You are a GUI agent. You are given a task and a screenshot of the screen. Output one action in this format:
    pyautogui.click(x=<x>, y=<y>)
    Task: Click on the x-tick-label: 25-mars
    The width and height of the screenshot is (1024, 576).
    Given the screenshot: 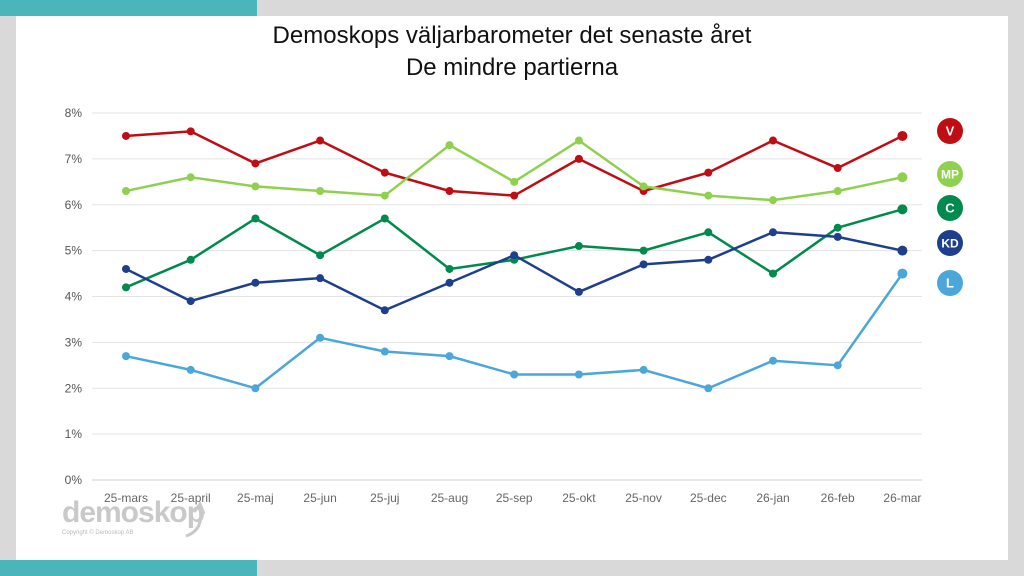 What is the action you would take?
    pyautogui.click(x=126, y=498)
    